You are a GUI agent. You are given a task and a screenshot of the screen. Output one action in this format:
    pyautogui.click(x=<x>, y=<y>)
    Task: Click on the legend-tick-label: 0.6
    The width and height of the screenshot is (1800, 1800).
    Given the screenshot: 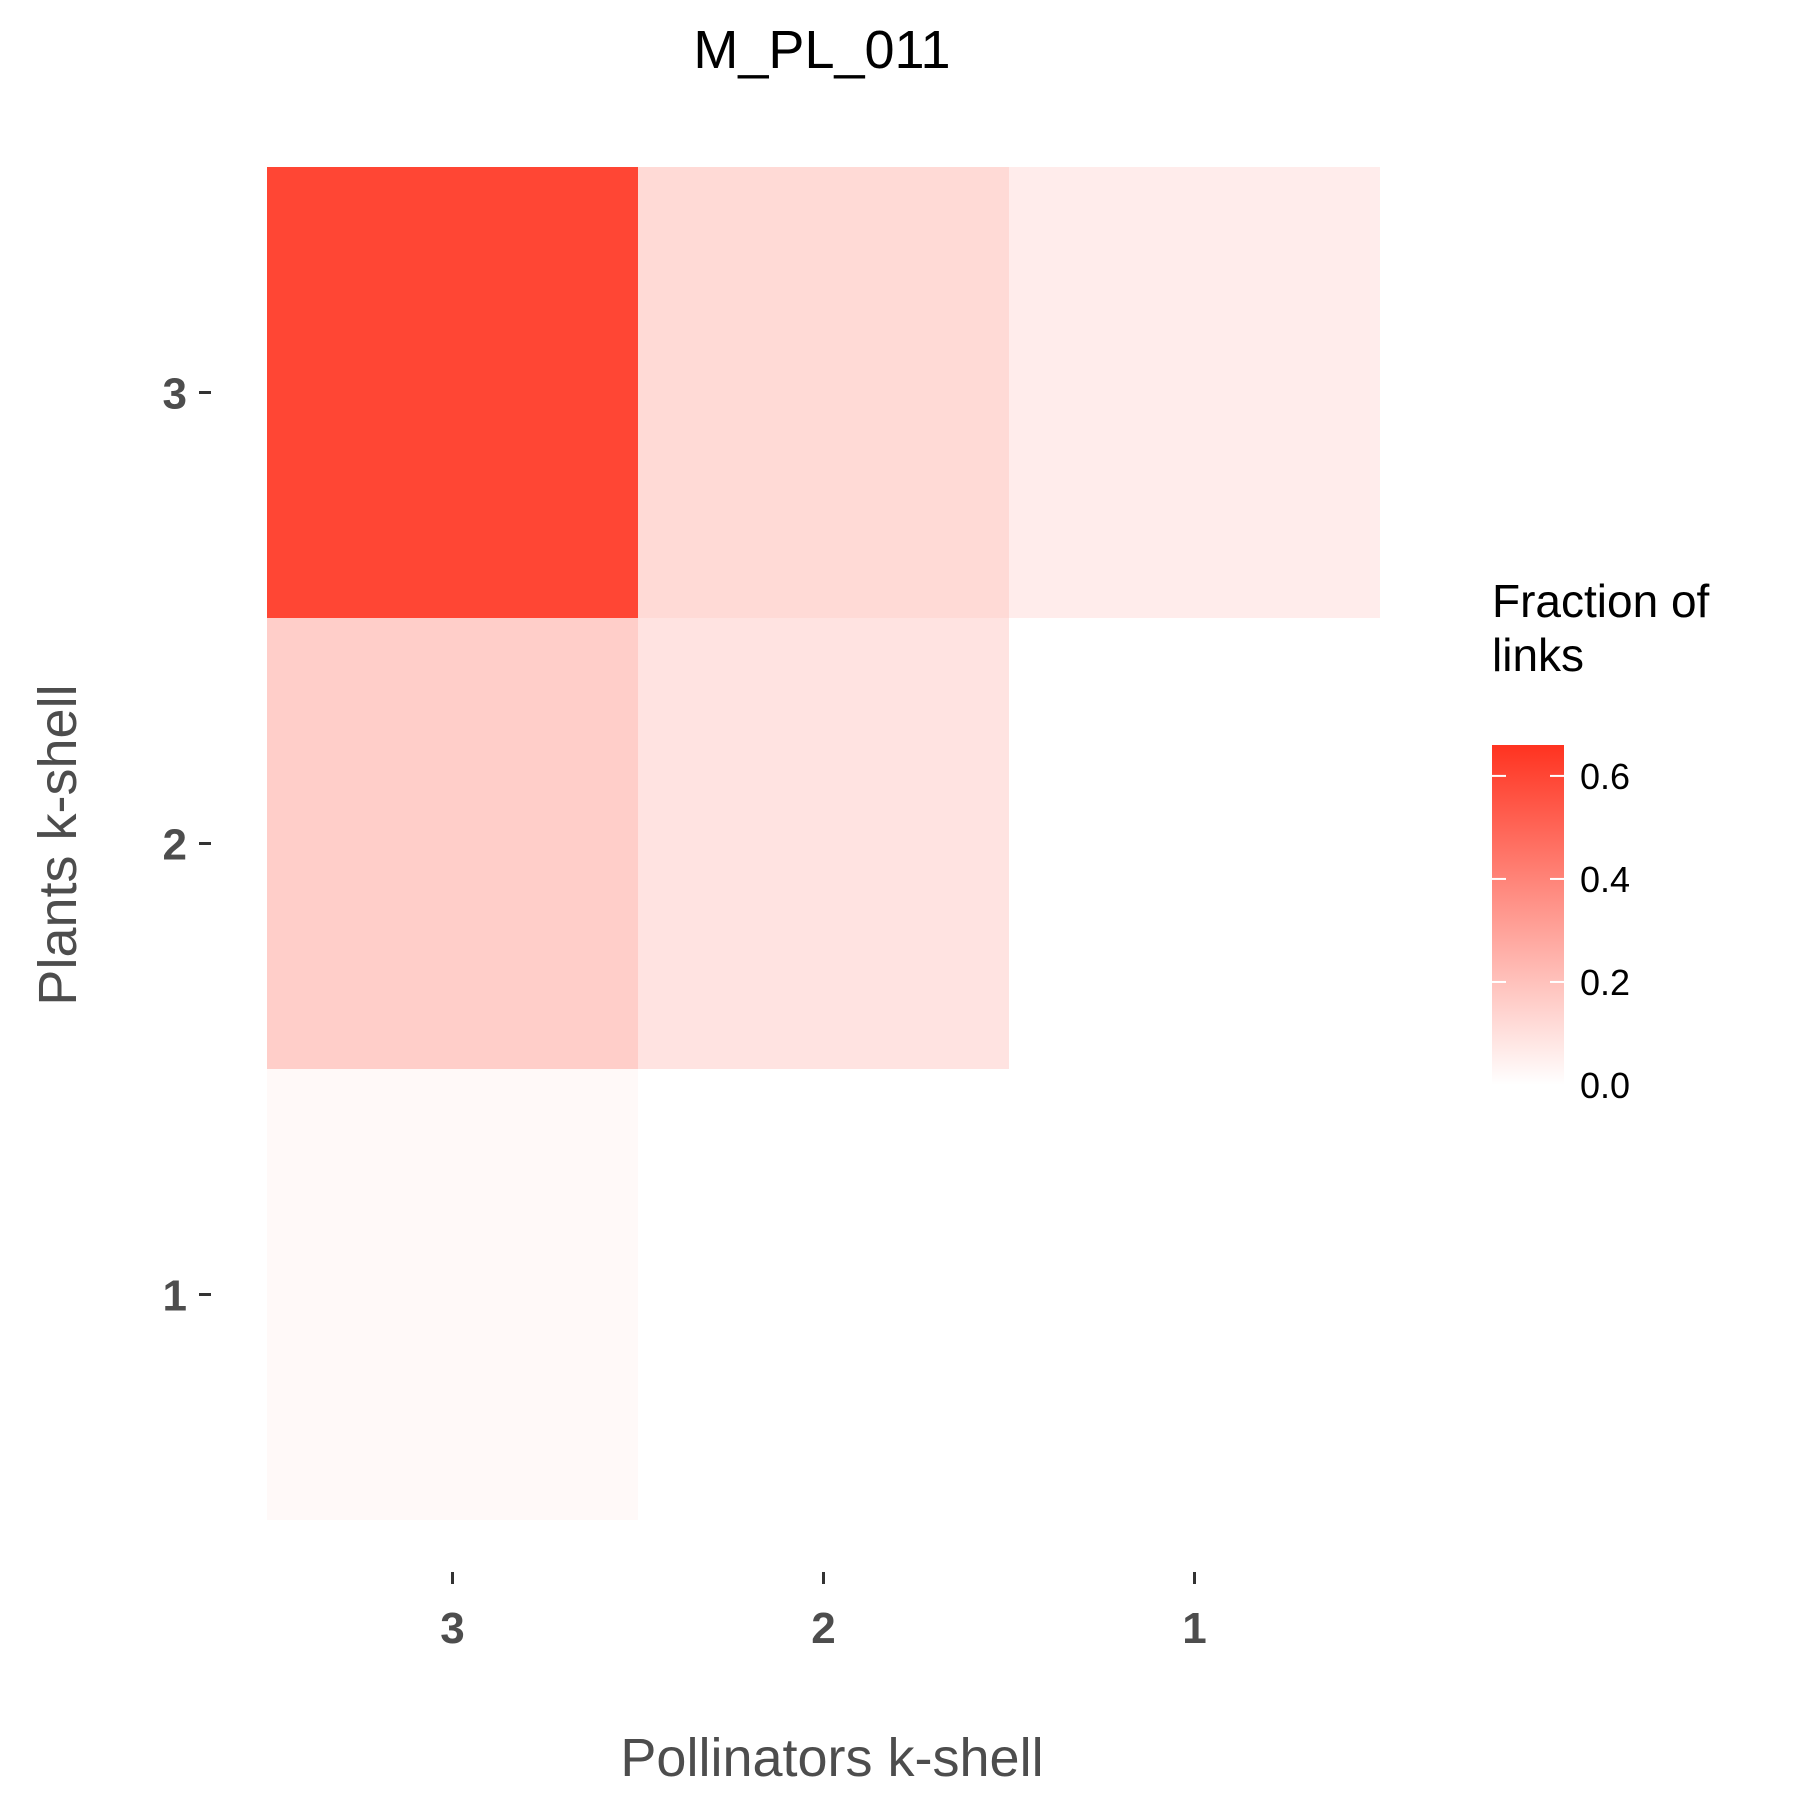 What is the action you would take?
    pyautogui.click(x=1605, y=776)
    